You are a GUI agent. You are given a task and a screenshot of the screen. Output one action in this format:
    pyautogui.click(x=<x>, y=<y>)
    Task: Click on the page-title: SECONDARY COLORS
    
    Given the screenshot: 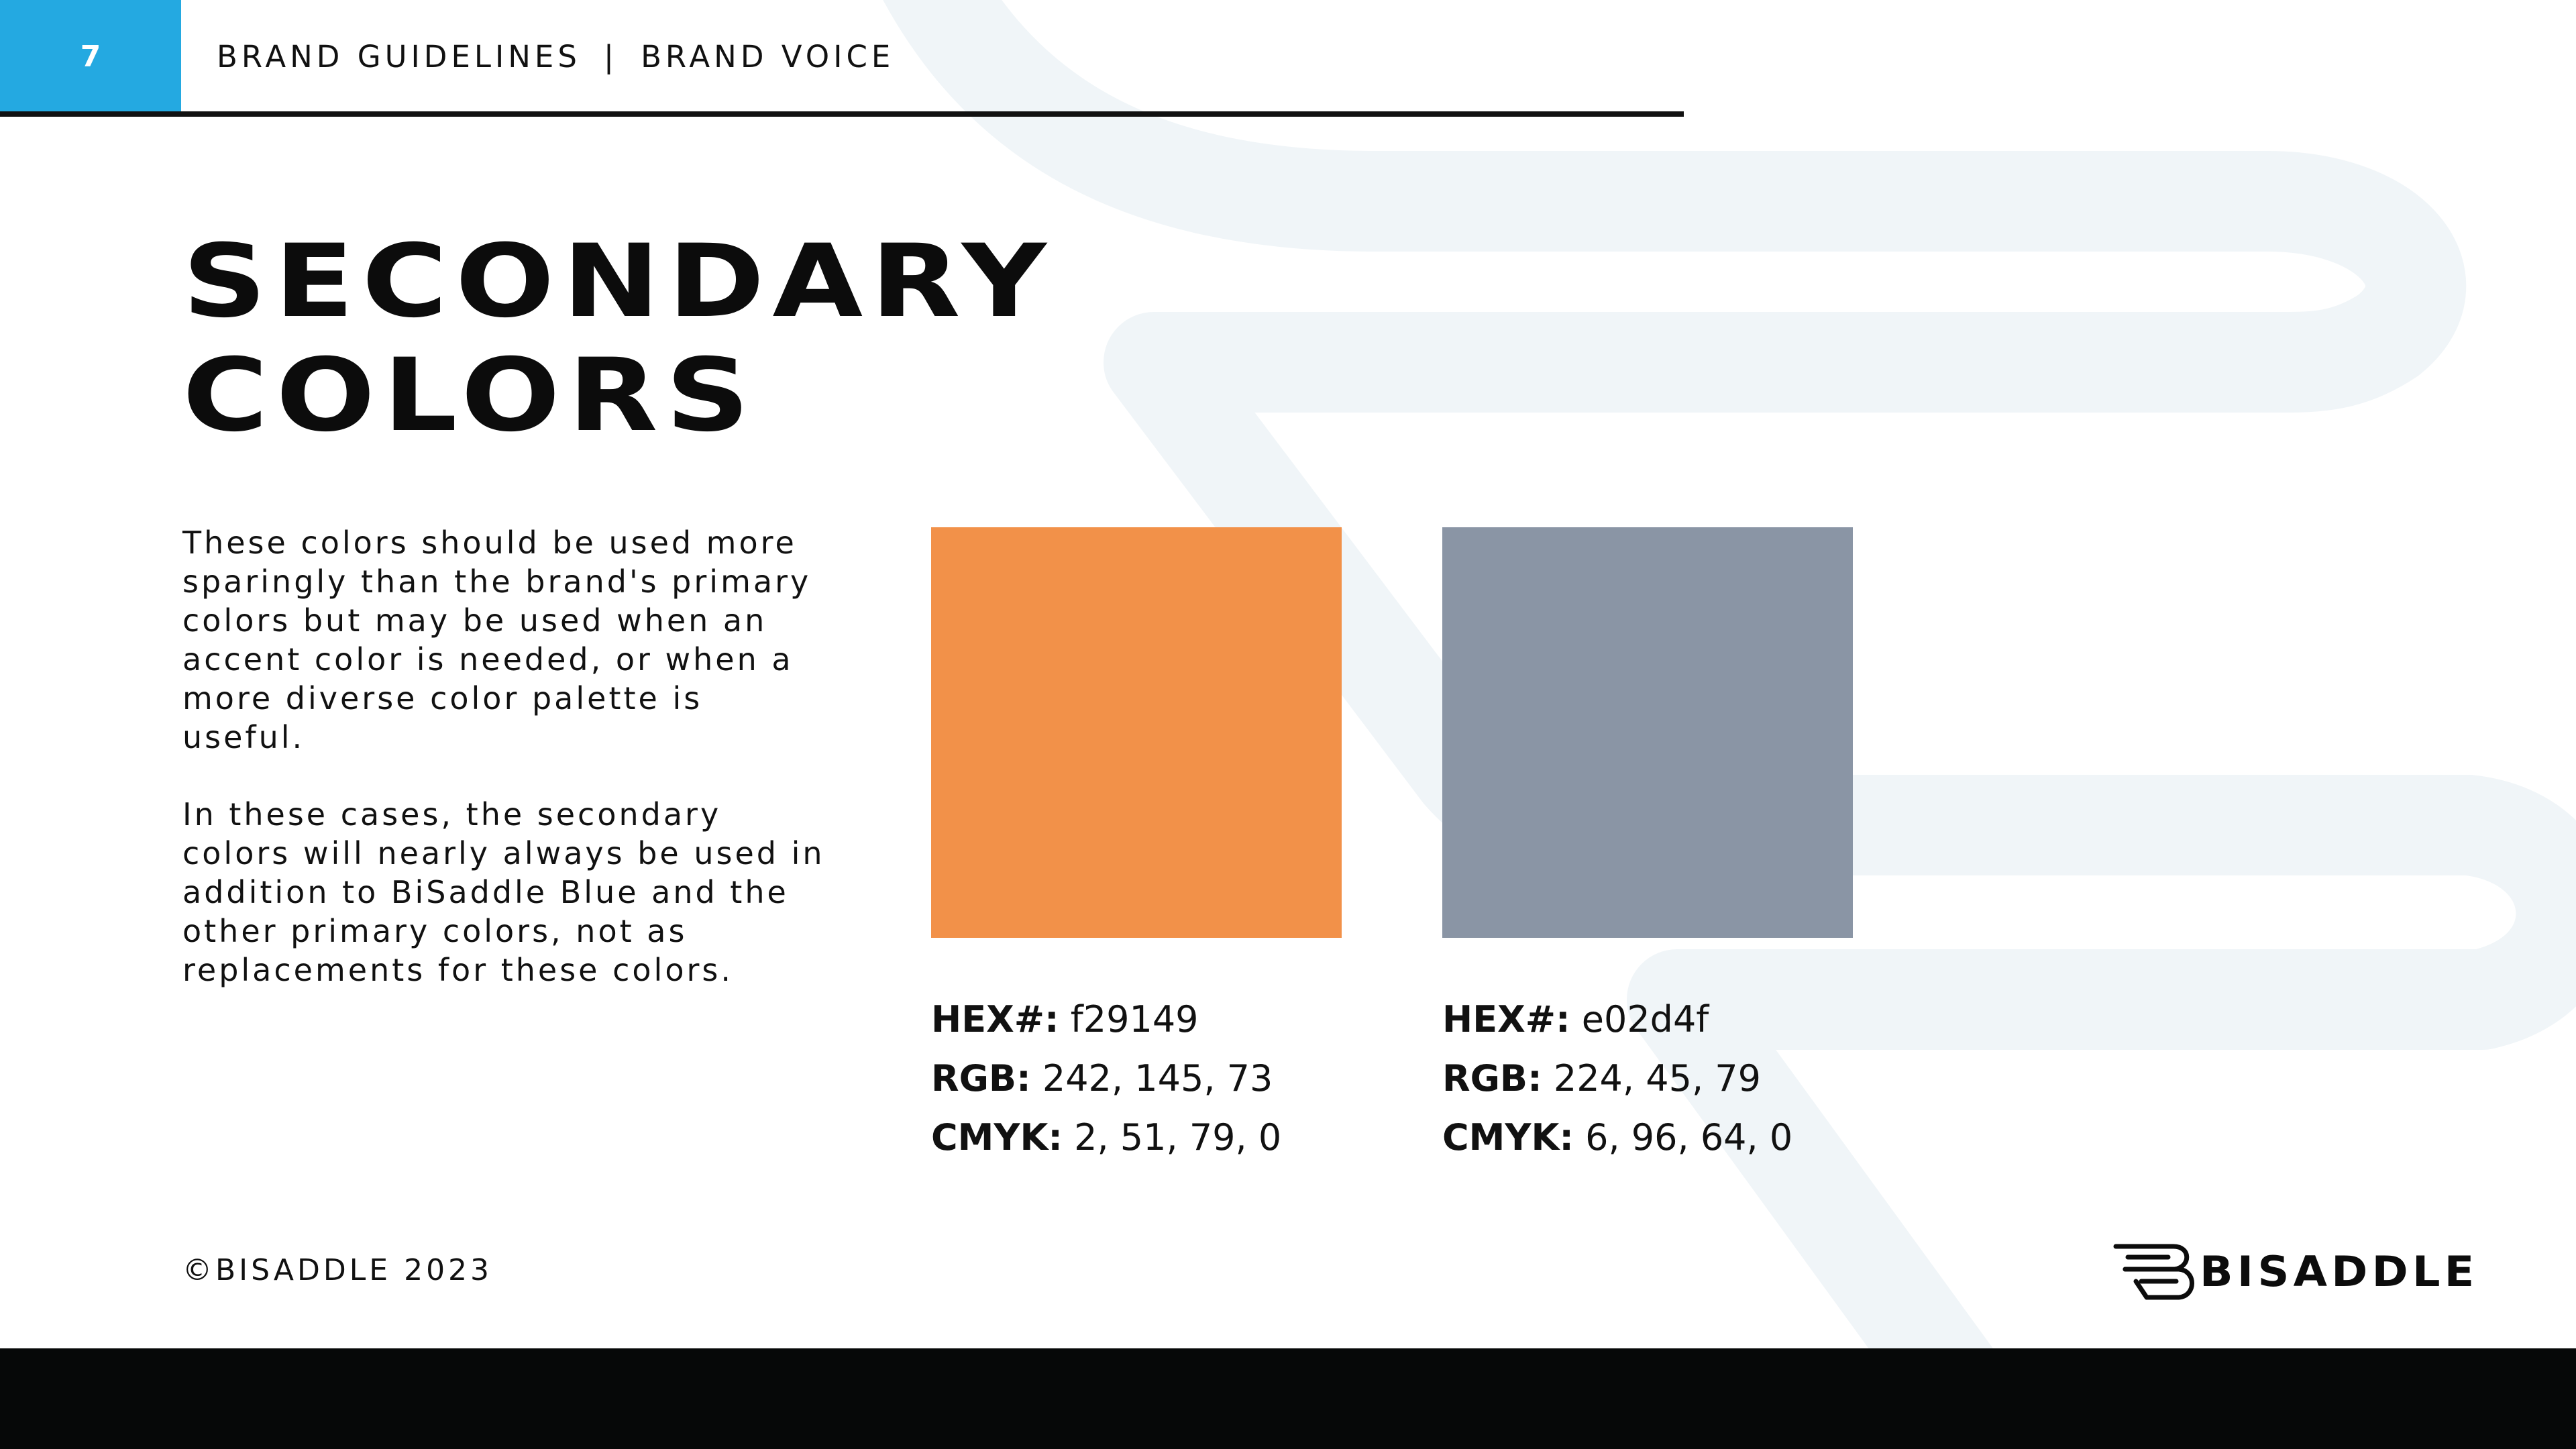 What is the action you would take?
    pyautogui.click(x=618, y=339)
    